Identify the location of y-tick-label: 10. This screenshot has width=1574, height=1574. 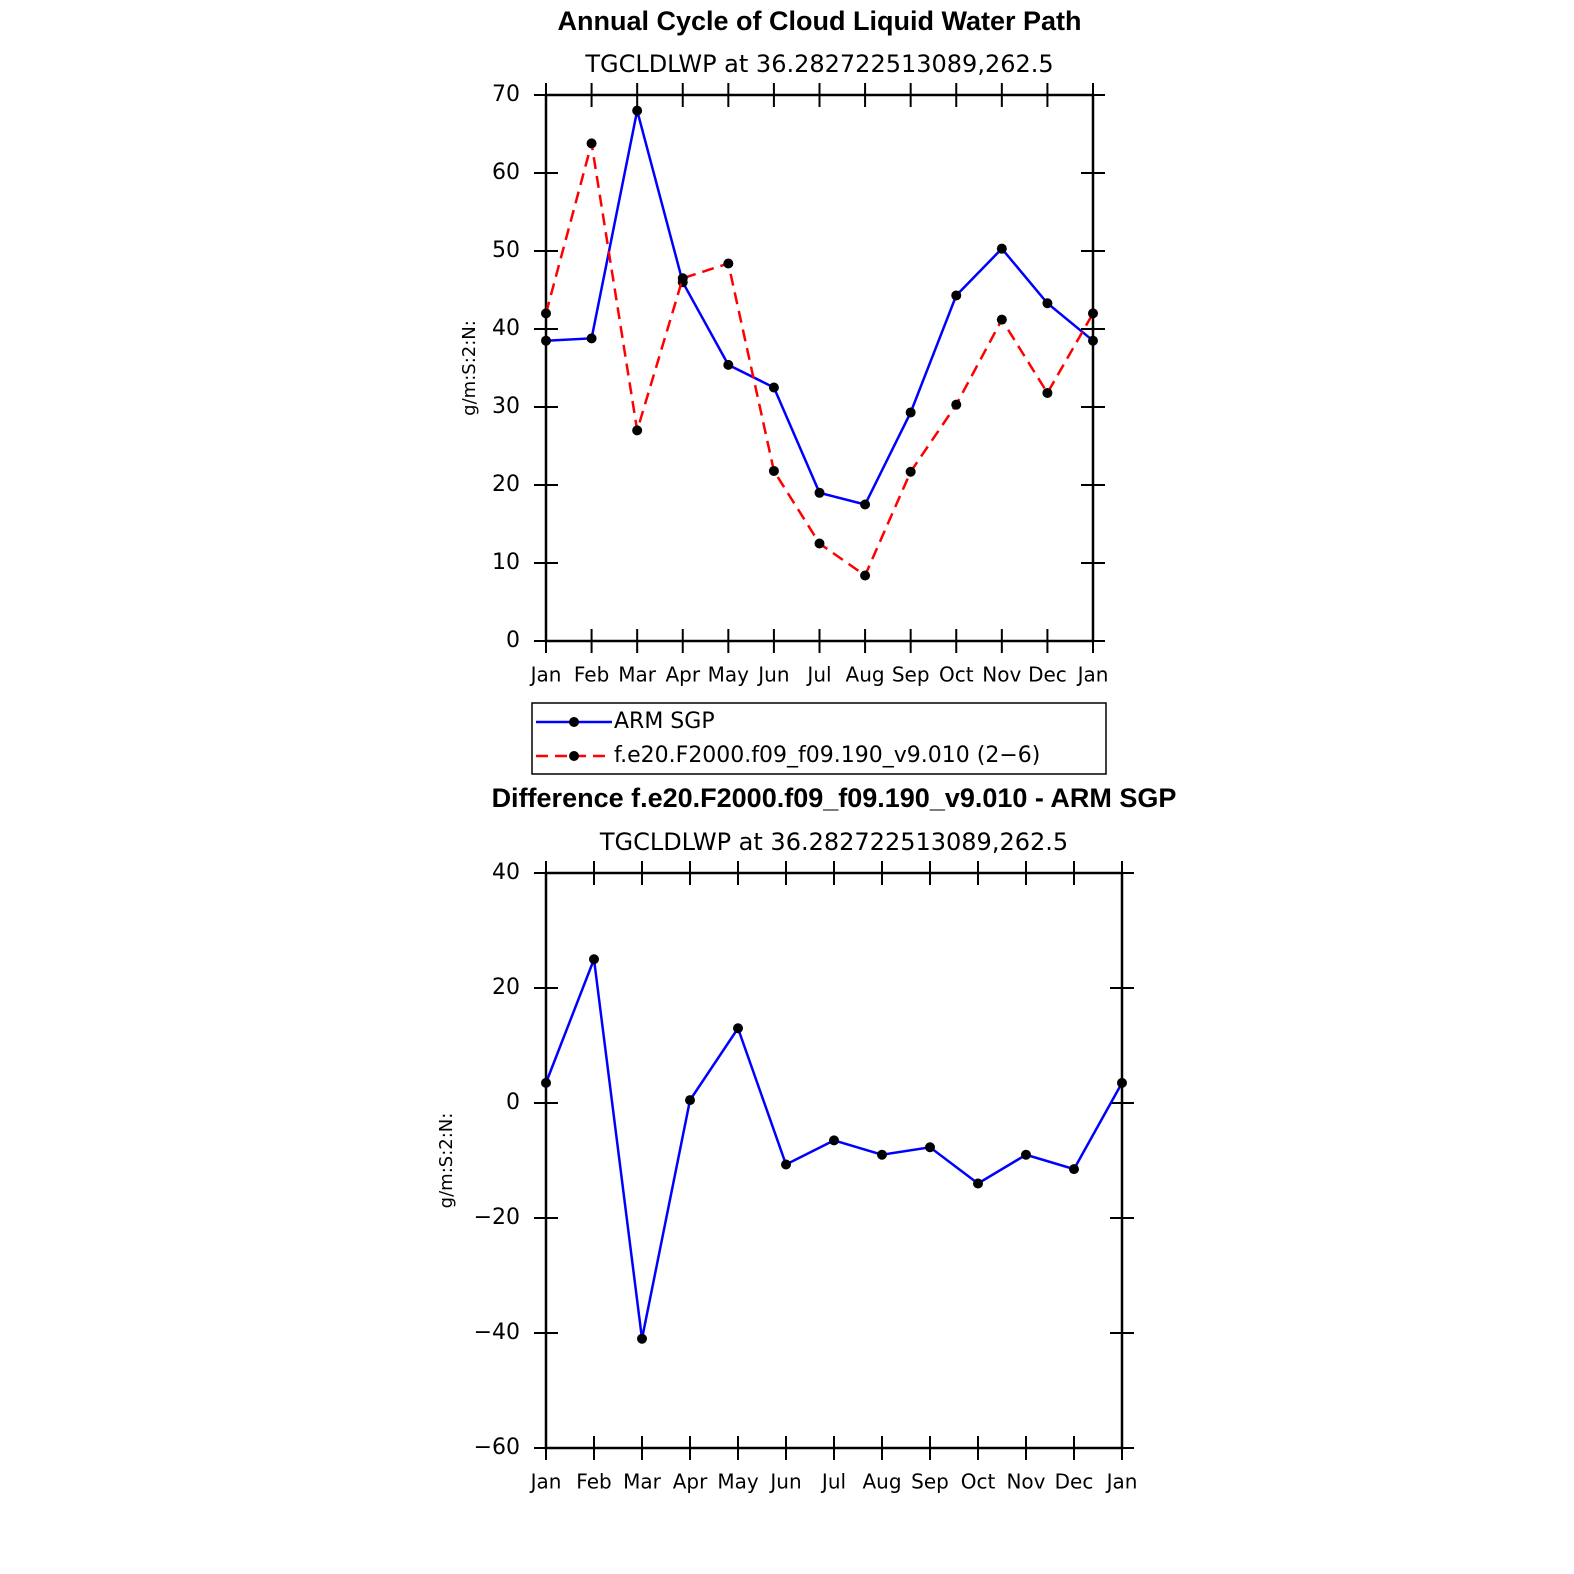
(506, 562).